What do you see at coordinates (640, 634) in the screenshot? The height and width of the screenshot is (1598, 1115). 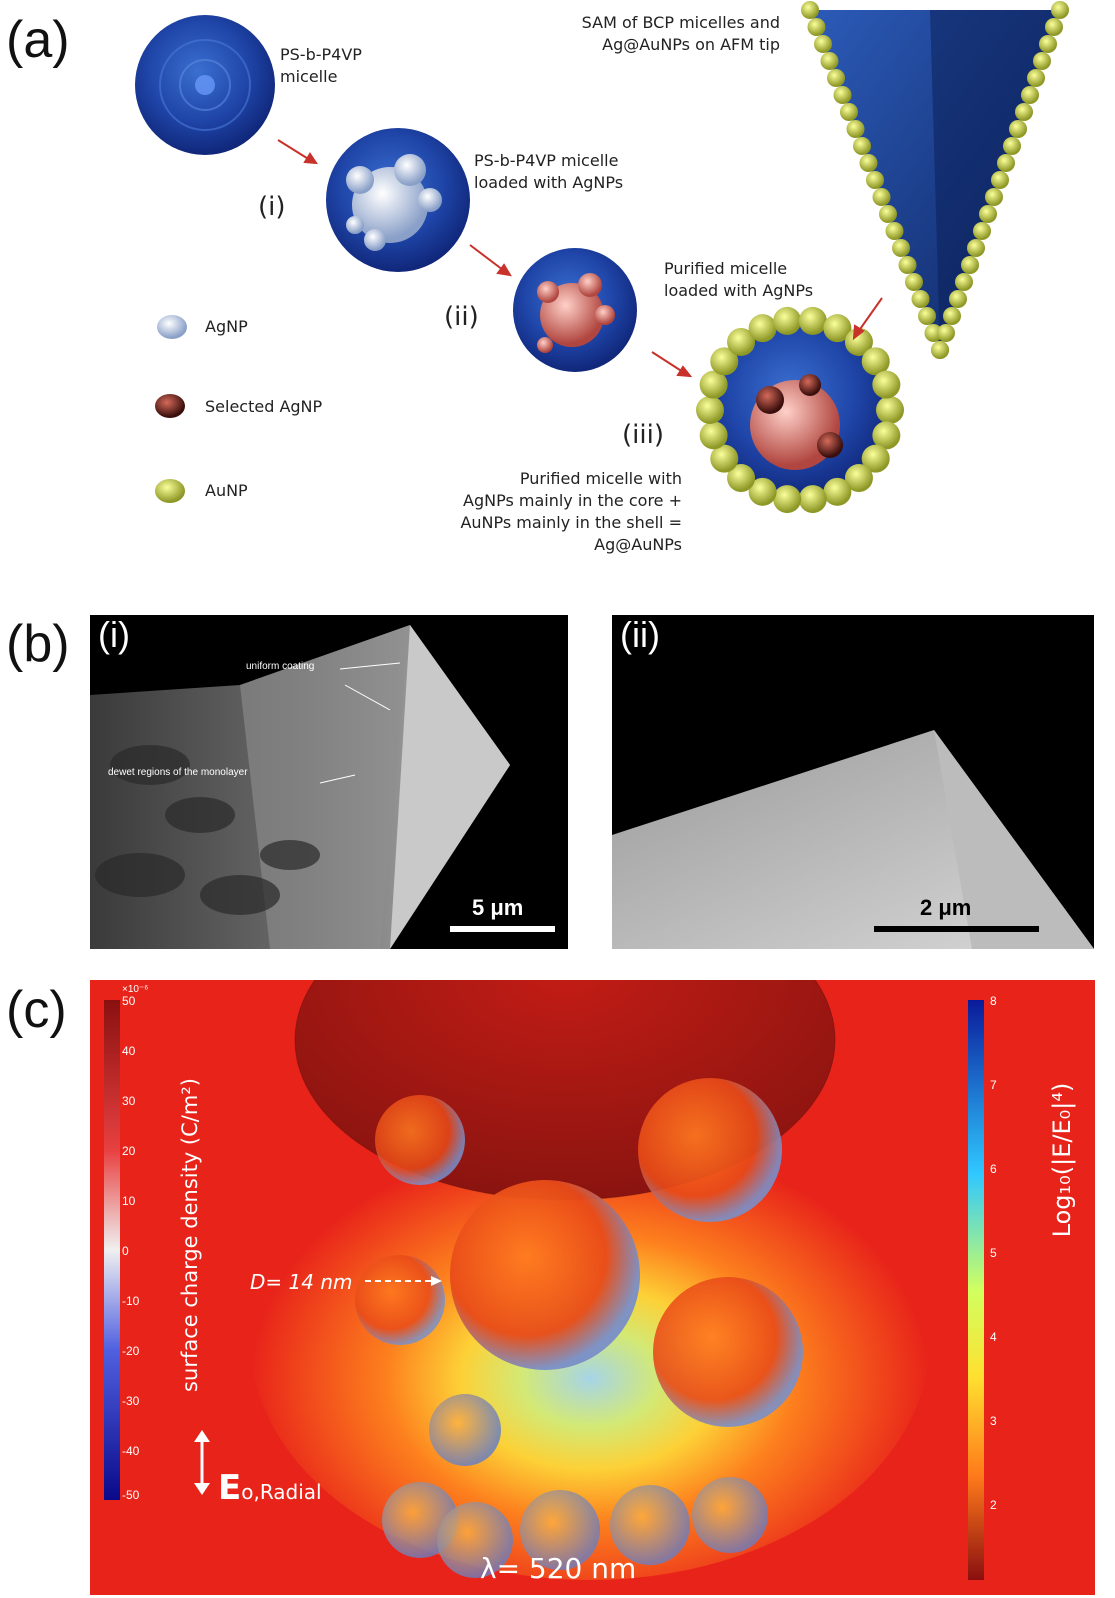 I see `sem-right-roman: (ii)` at bounding box center [640, 634].